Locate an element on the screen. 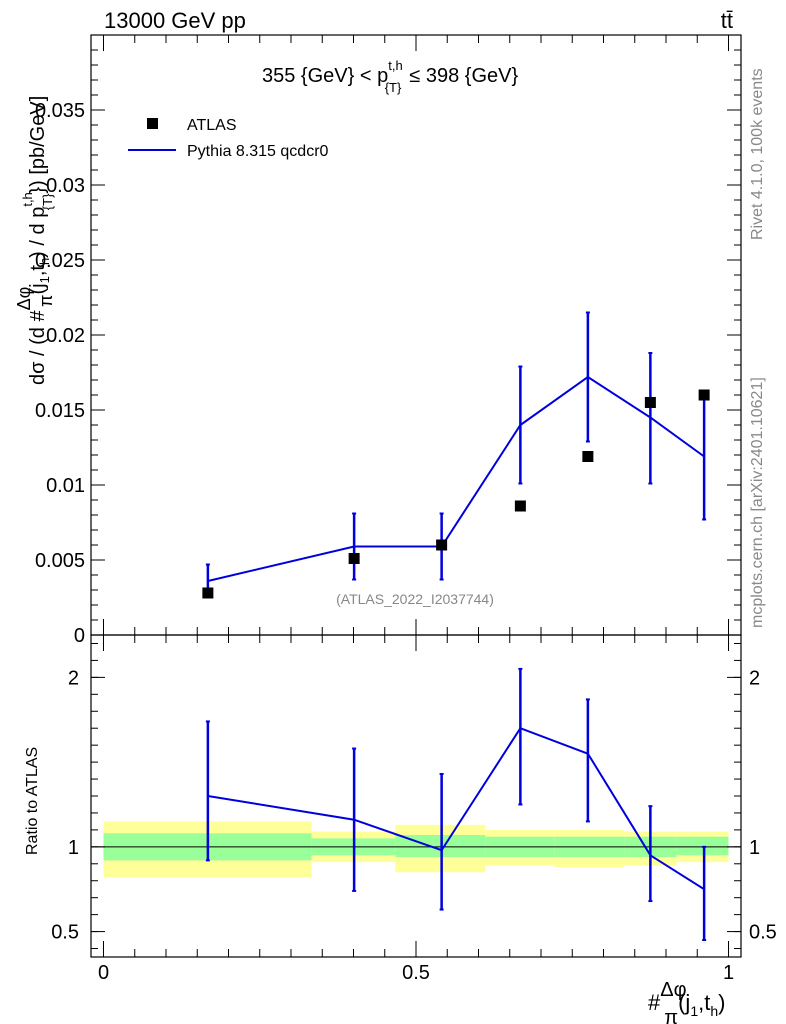 This screenshot has height=1024, width=786. ratio-y-tick-label: 2 is located at coordinates (73, 678).